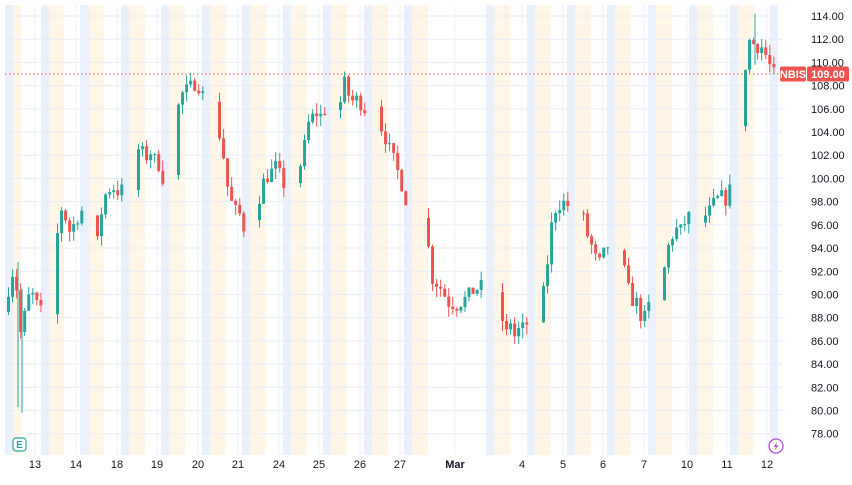 The width and height of the screenshot is (852, 485). Describe the element at coordinates (793, 74) in the screenshot. I see `symbol-tag` at that location.